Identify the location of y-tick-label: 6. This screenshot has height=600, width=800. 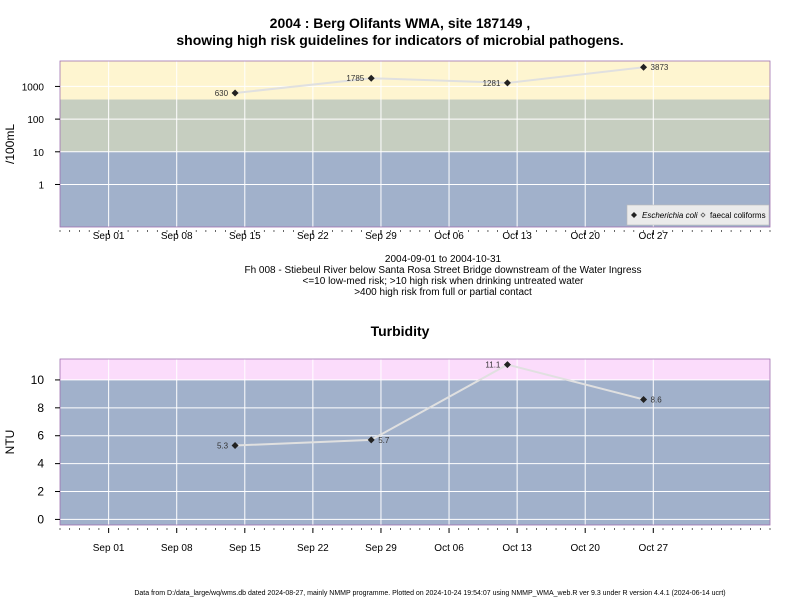
(40, 436).